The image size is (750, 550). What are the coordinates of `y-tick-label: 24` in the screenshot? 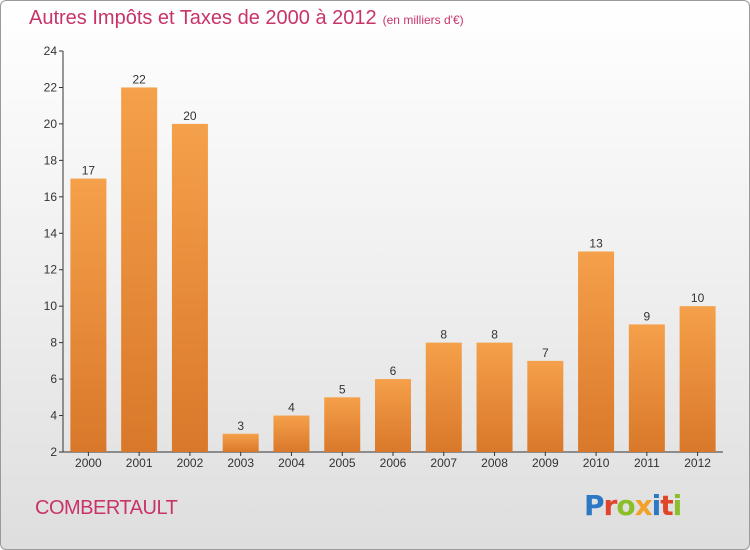 It's located at (51, 51).